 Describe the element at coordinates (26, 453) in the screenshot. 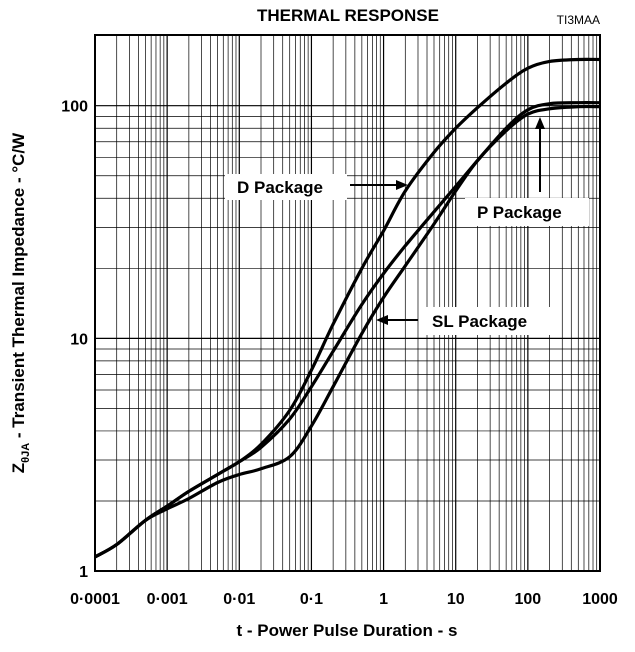

I see `y-axis-label-subscript: θJA` at that location.